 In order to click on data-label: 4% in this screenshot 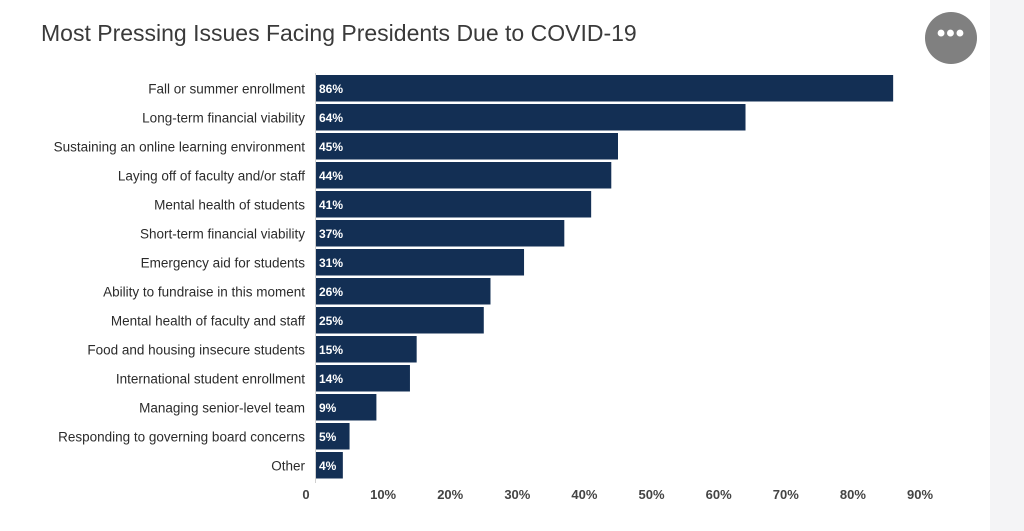, I will do `click(328, 466)`.